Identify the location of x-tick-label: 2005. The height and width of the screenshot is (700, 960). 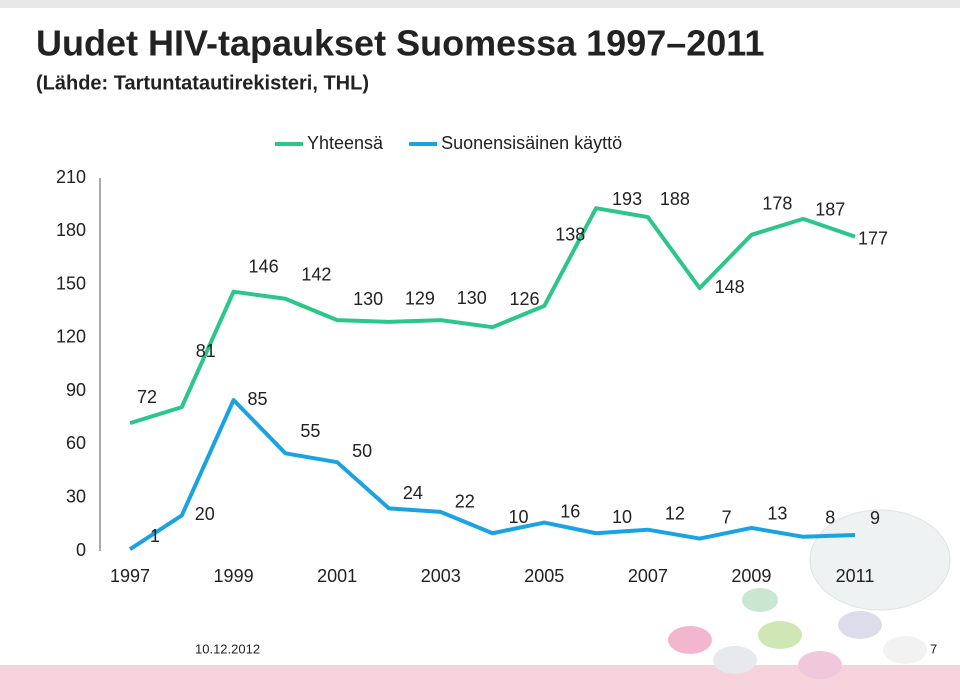
(544, 576).